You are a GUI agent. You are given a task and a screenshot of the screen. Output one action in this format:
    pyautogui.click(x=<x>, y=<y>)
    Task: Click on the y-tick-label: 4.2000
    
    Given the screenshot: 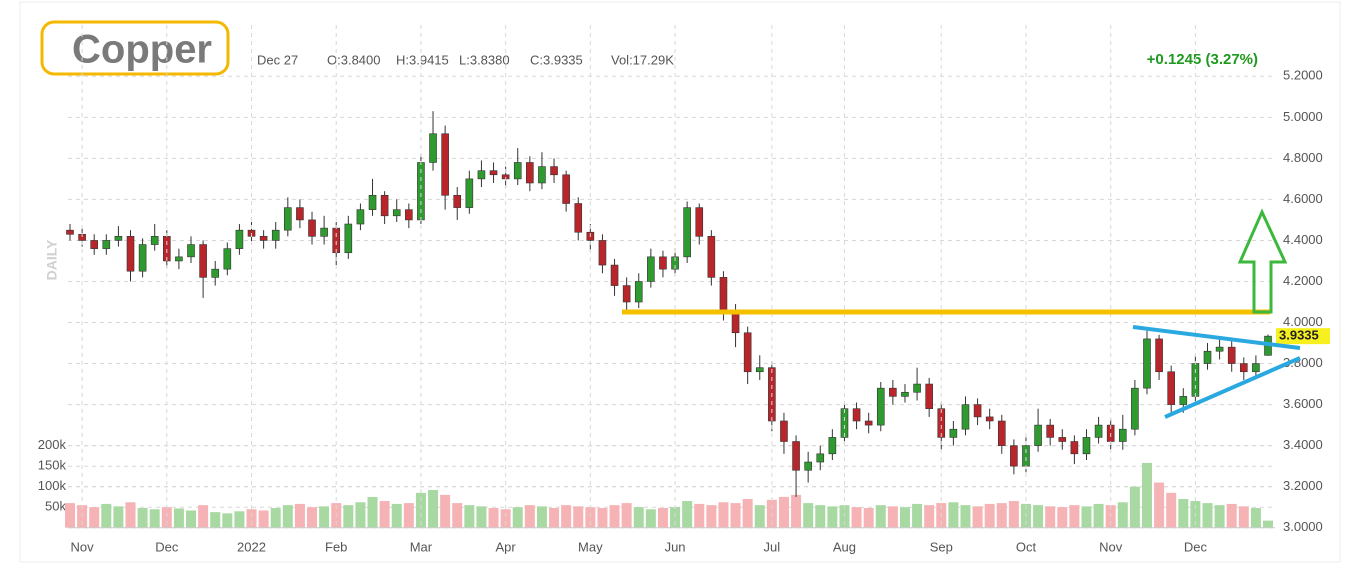 What is the action you would take?
    pyautogui.click(x=1303, y=280)
    